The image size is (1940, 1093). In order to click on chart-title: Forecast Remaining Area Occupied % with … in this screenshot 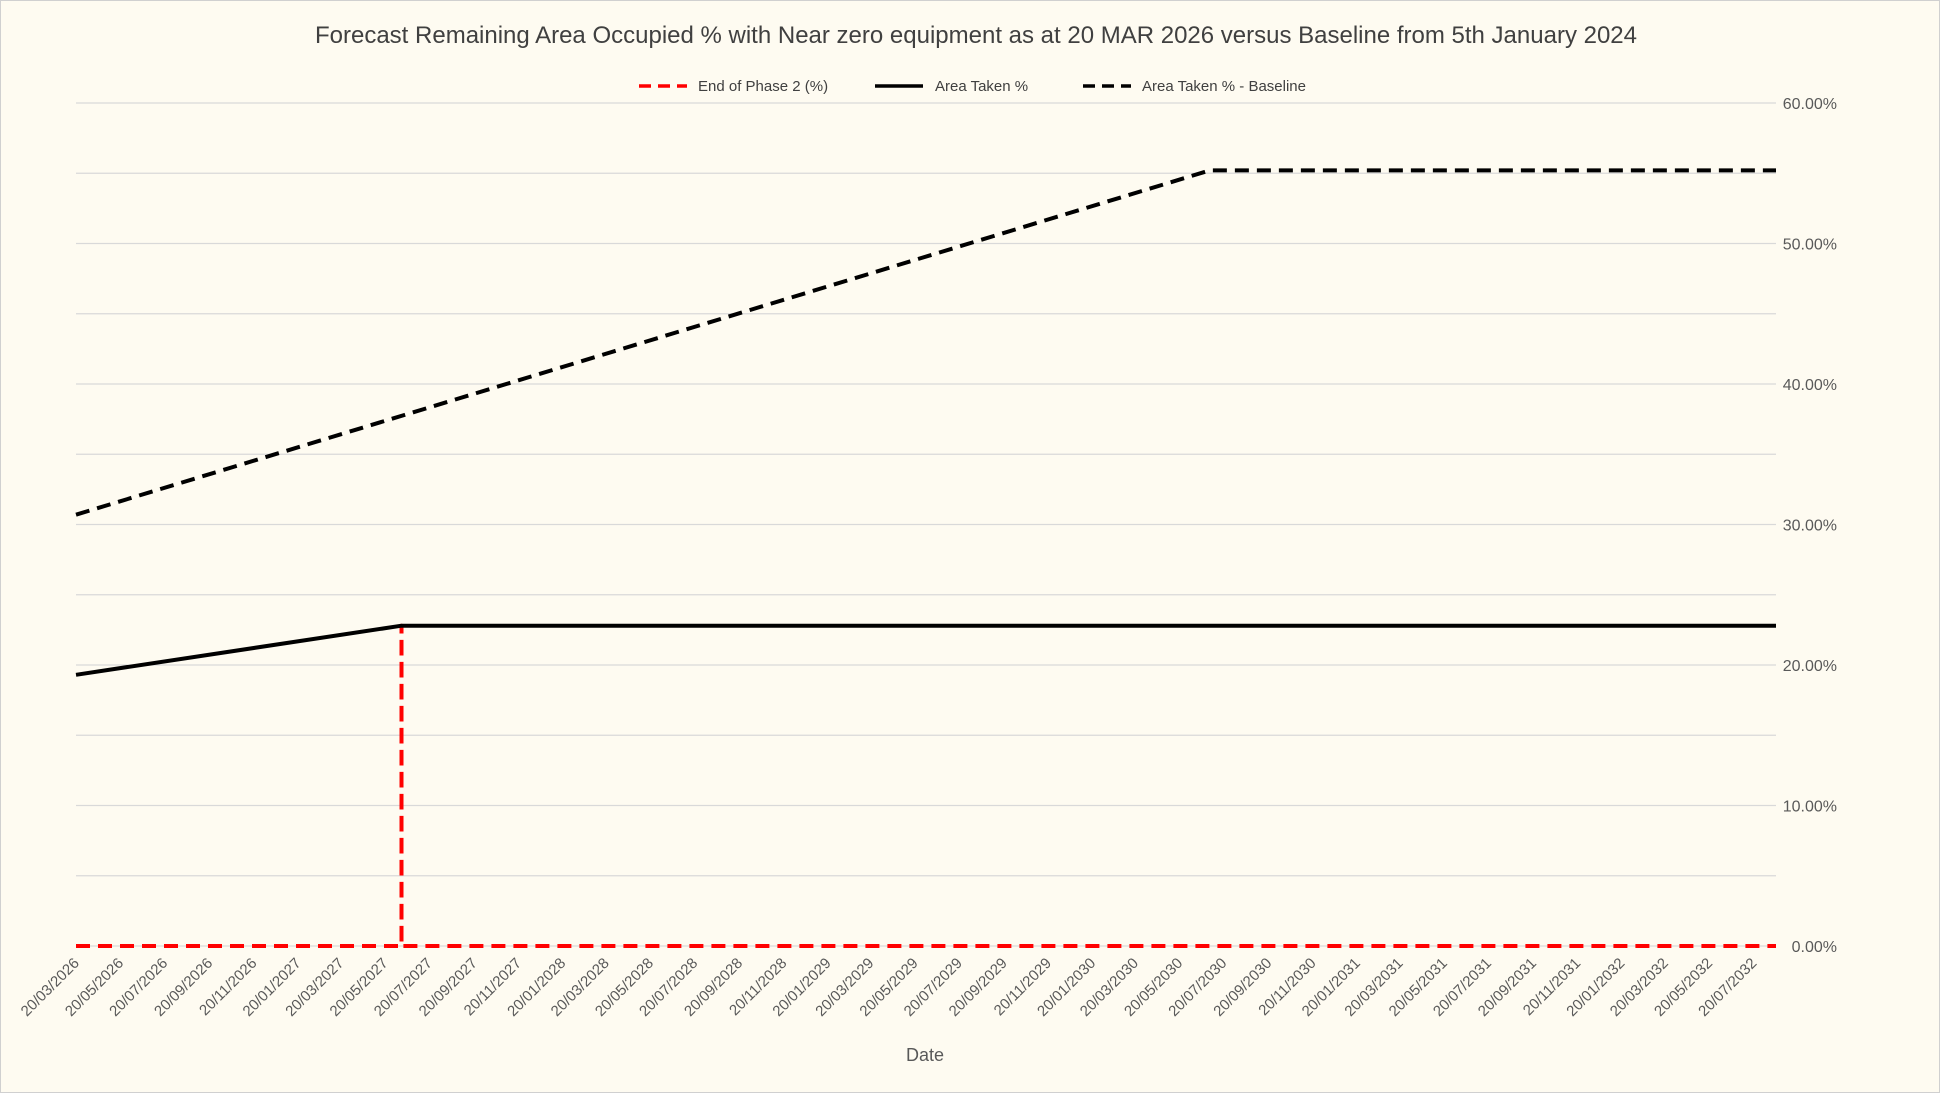, I will do `click(976, 35)`.